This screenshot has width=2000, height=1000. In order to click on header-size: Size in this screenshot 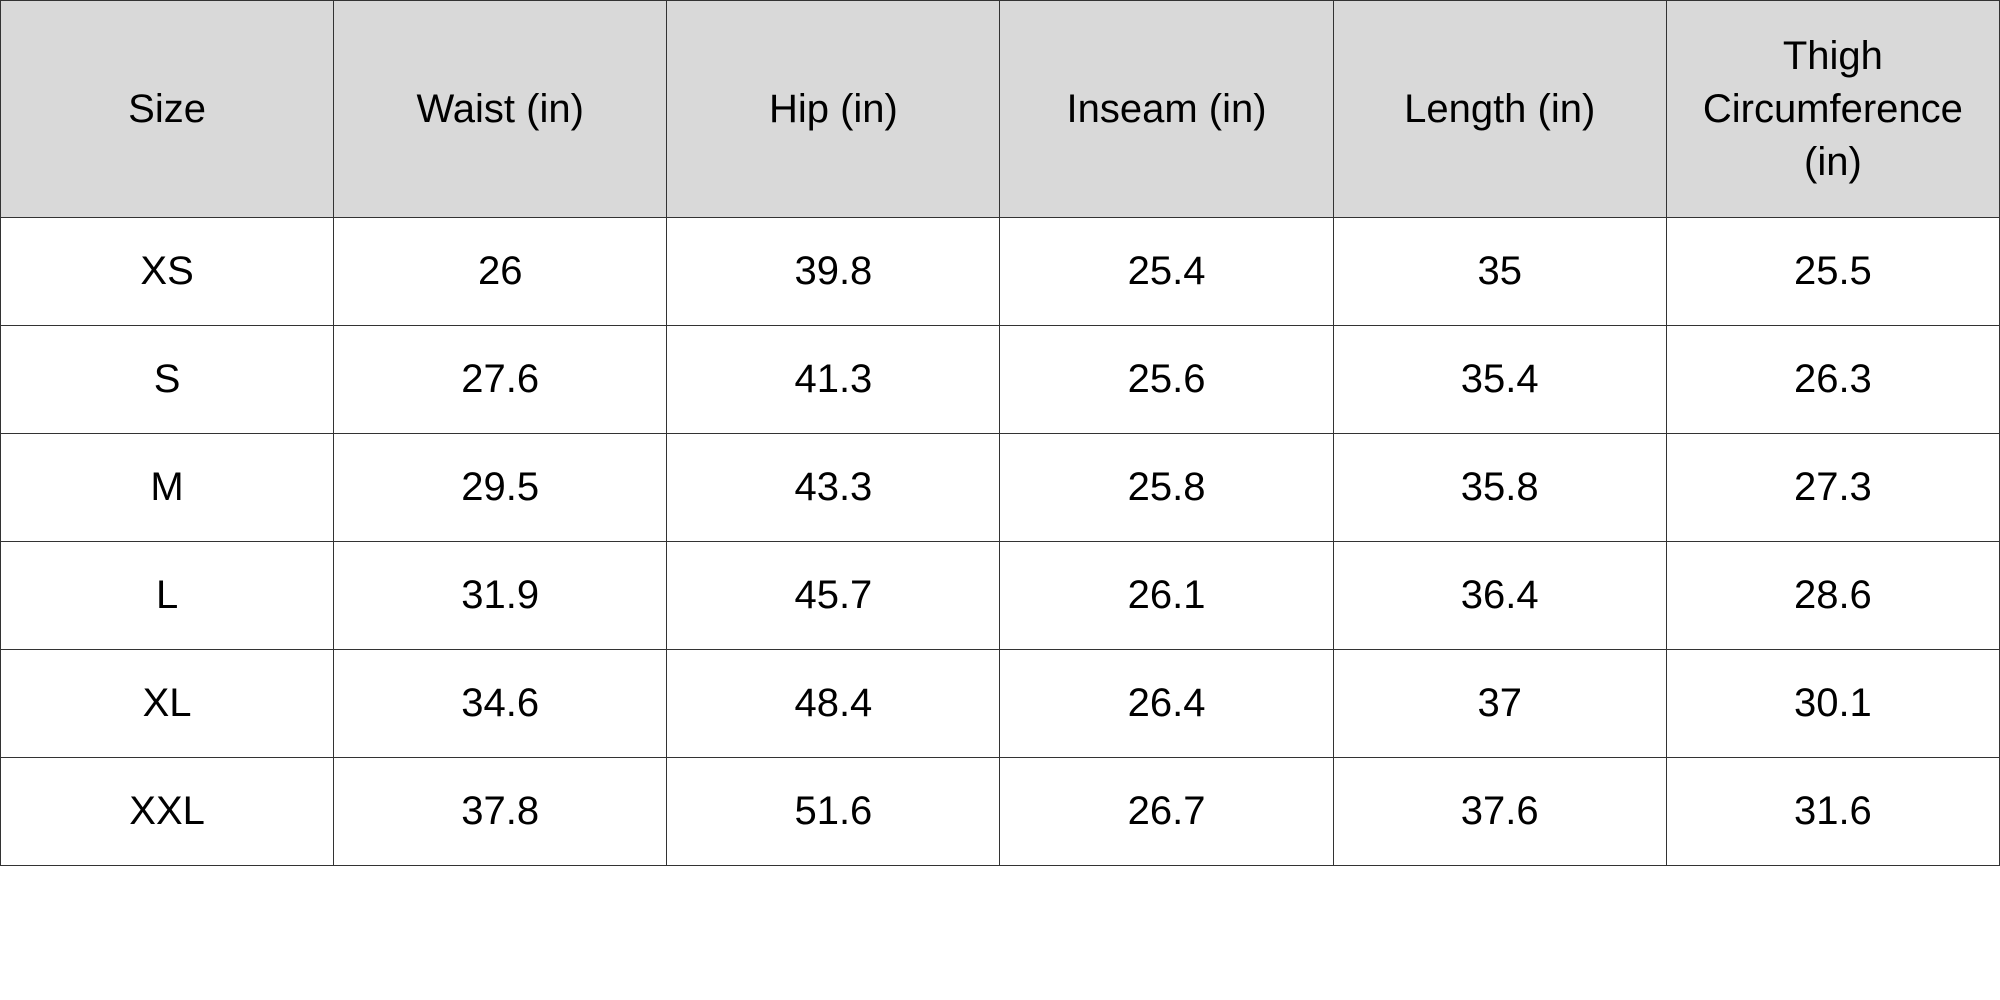, I will do `click(167, 109)`.